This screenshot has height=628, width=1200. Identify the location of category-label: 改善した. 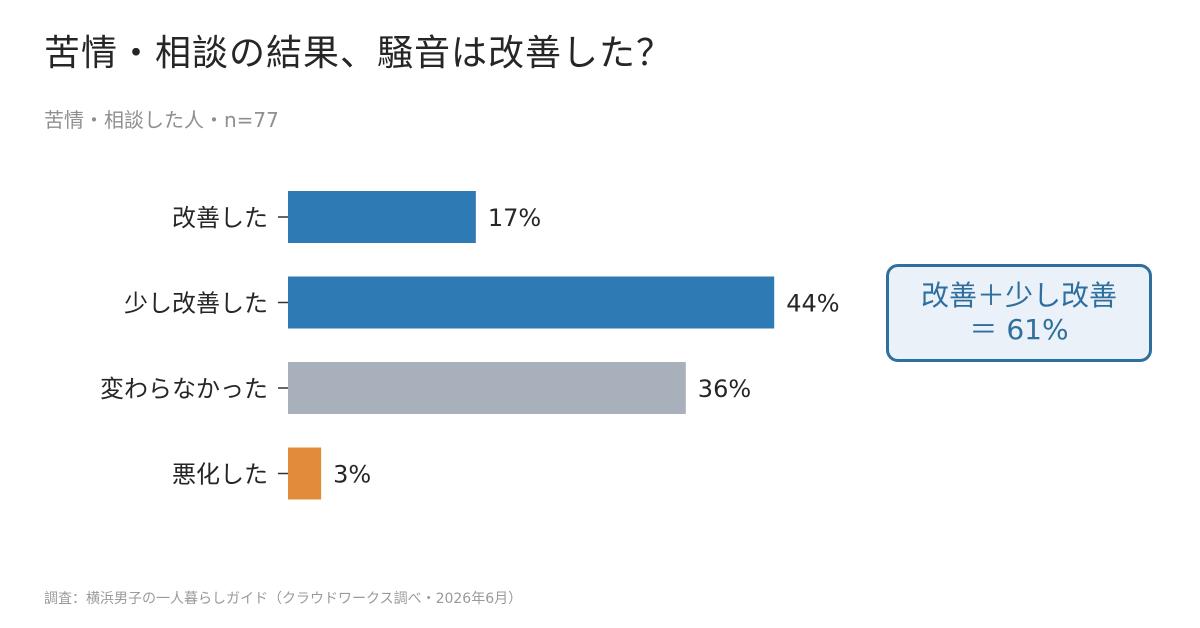
(220, 218).